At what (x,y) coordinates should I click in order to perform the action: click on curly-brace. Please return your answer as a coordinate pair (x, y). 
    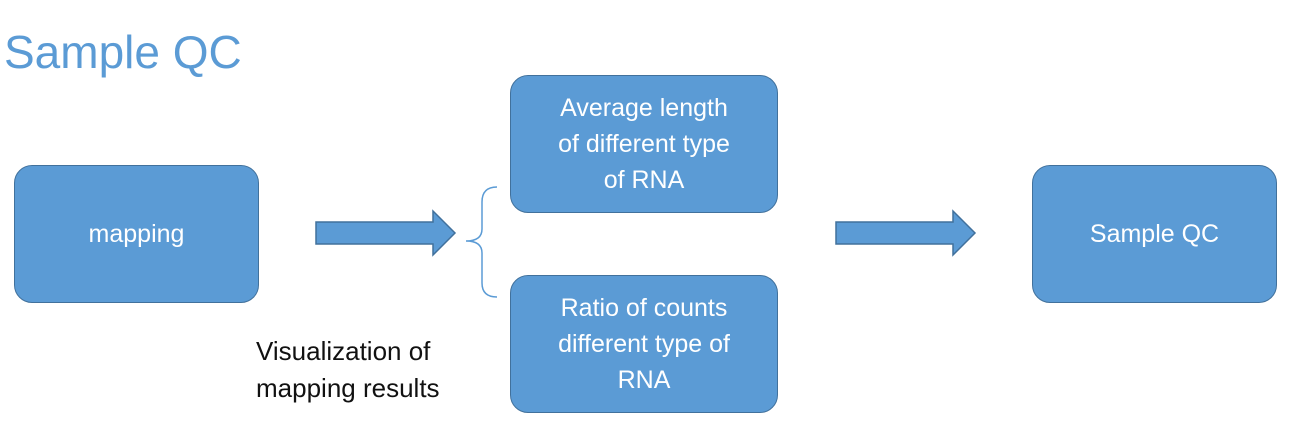
    Looking at the image, I should click on (481, 242).